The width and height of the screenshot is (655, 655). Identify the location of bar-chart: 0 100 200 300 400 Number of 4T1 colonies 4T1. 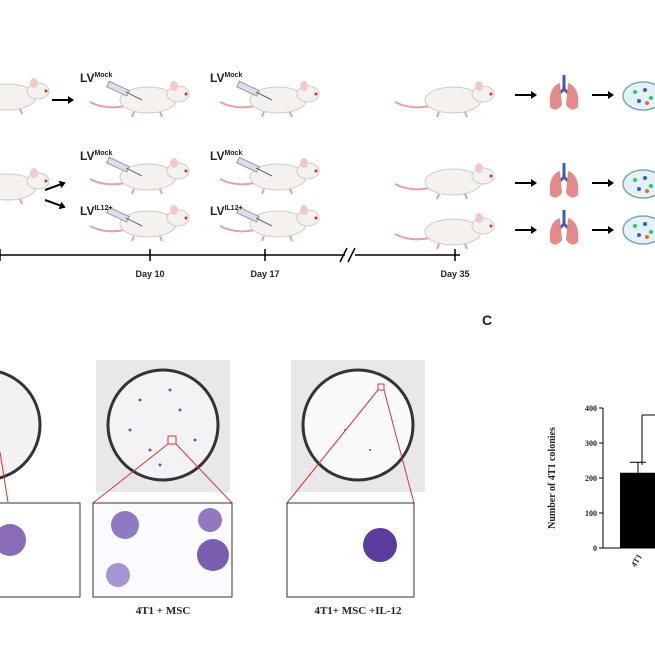
(601, 486).